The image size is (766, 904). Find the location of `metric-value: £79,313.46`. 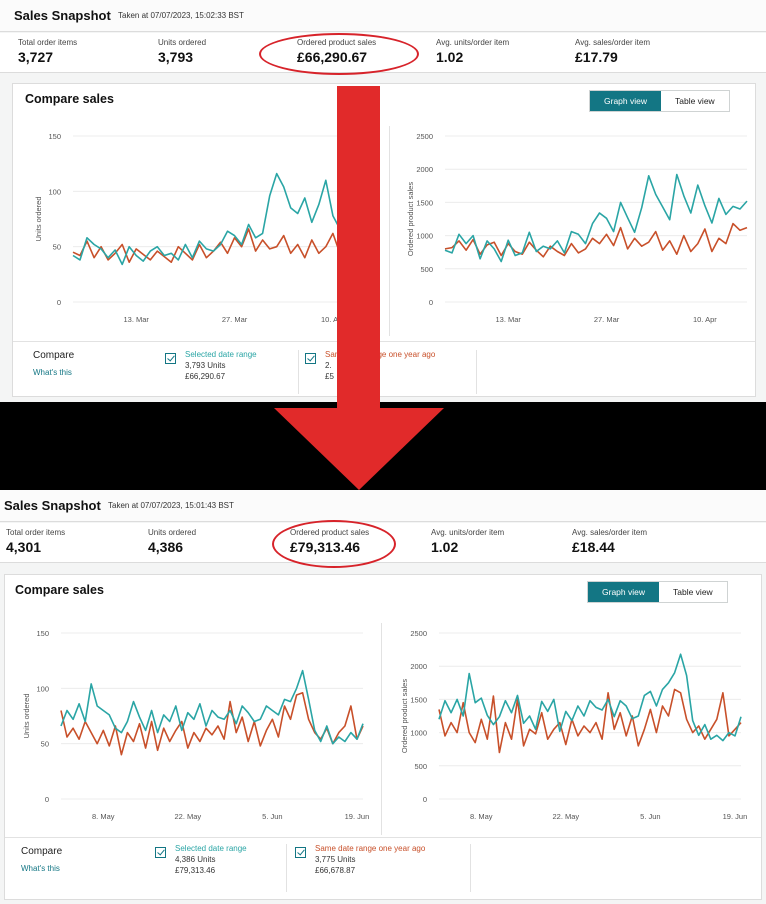

metric-value: £79,313.46 is located at coordinates (325, 547).